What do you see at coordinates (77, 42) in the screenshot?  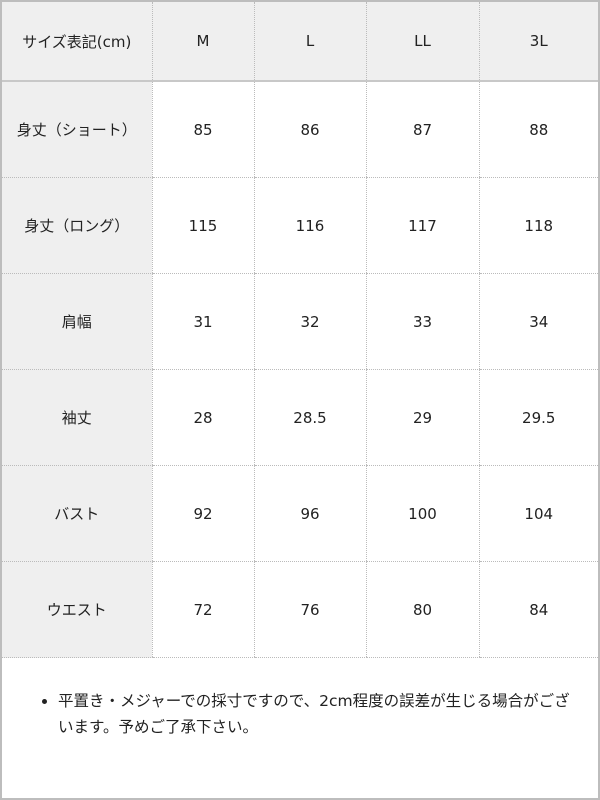 I see `header-cell: サイズ表記(cm)` at bounding box center [77, 42].